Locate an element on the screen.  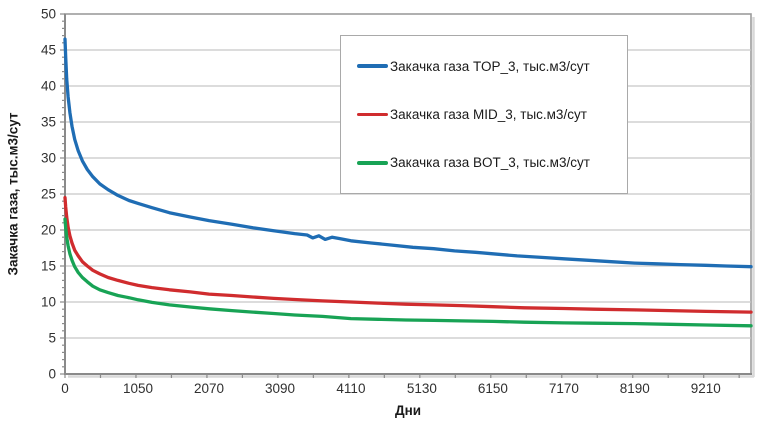
y-tick-label: 45 is located at coordinates (48, 50).